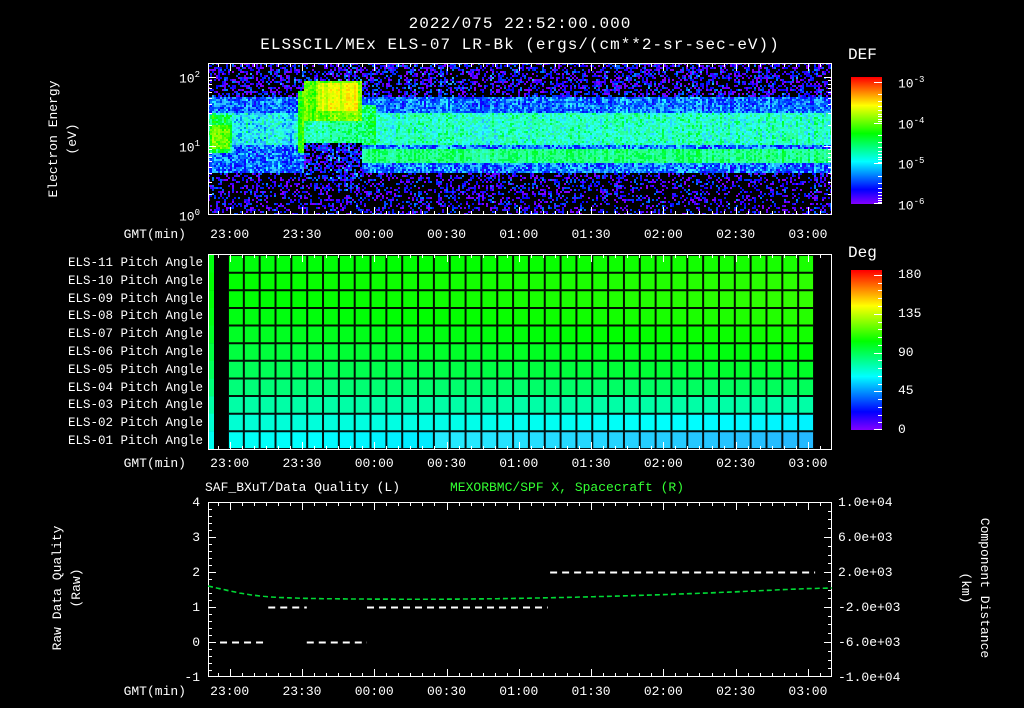  What do you see at coordinates (135, 369) in the screenshot?
I see `pitch-row-label: ELS-05 Pitch Angle` at bounding box center [135, 369].